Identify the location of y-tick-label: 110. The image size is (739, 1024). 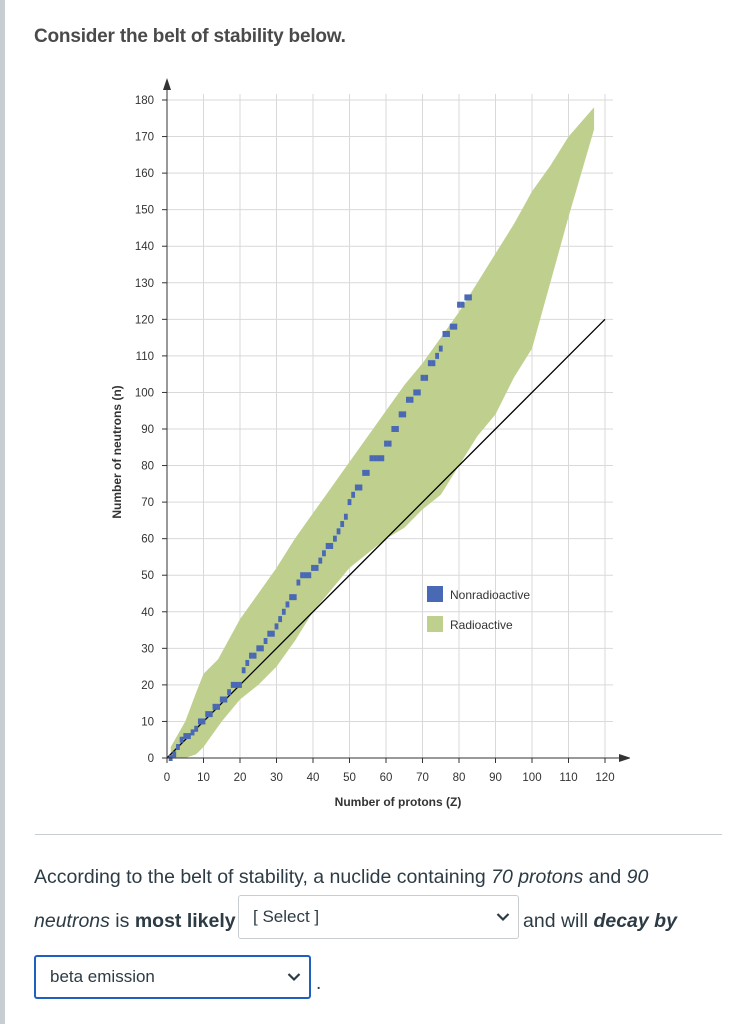
(145, 357).